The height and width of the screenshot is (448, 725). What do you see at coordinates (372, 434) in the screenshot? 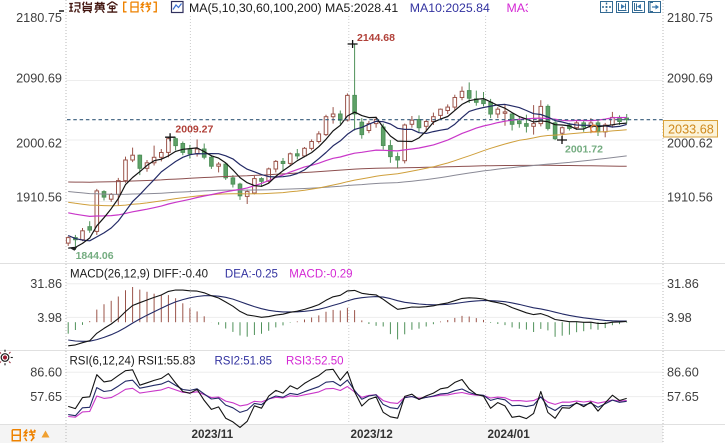
I see `svg-text: 2023/12` at bounding box center [372, 434].